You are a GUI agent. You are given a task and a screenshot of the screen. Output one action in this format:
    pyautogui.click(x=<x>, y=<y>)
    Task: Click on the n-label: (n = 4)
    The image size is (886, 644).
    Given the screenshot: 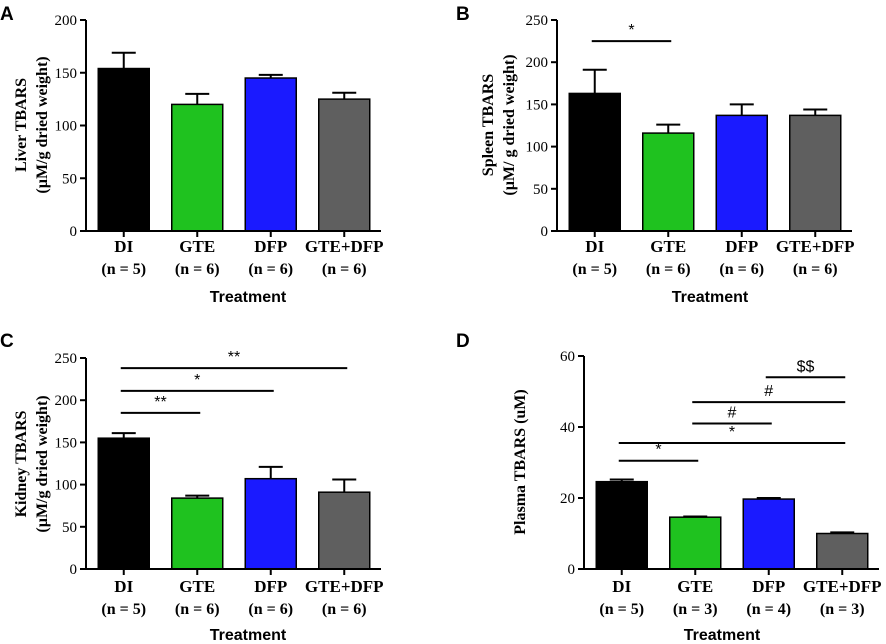 What is the action you would take?
    pyautogui.click(x=768, y=609)
    